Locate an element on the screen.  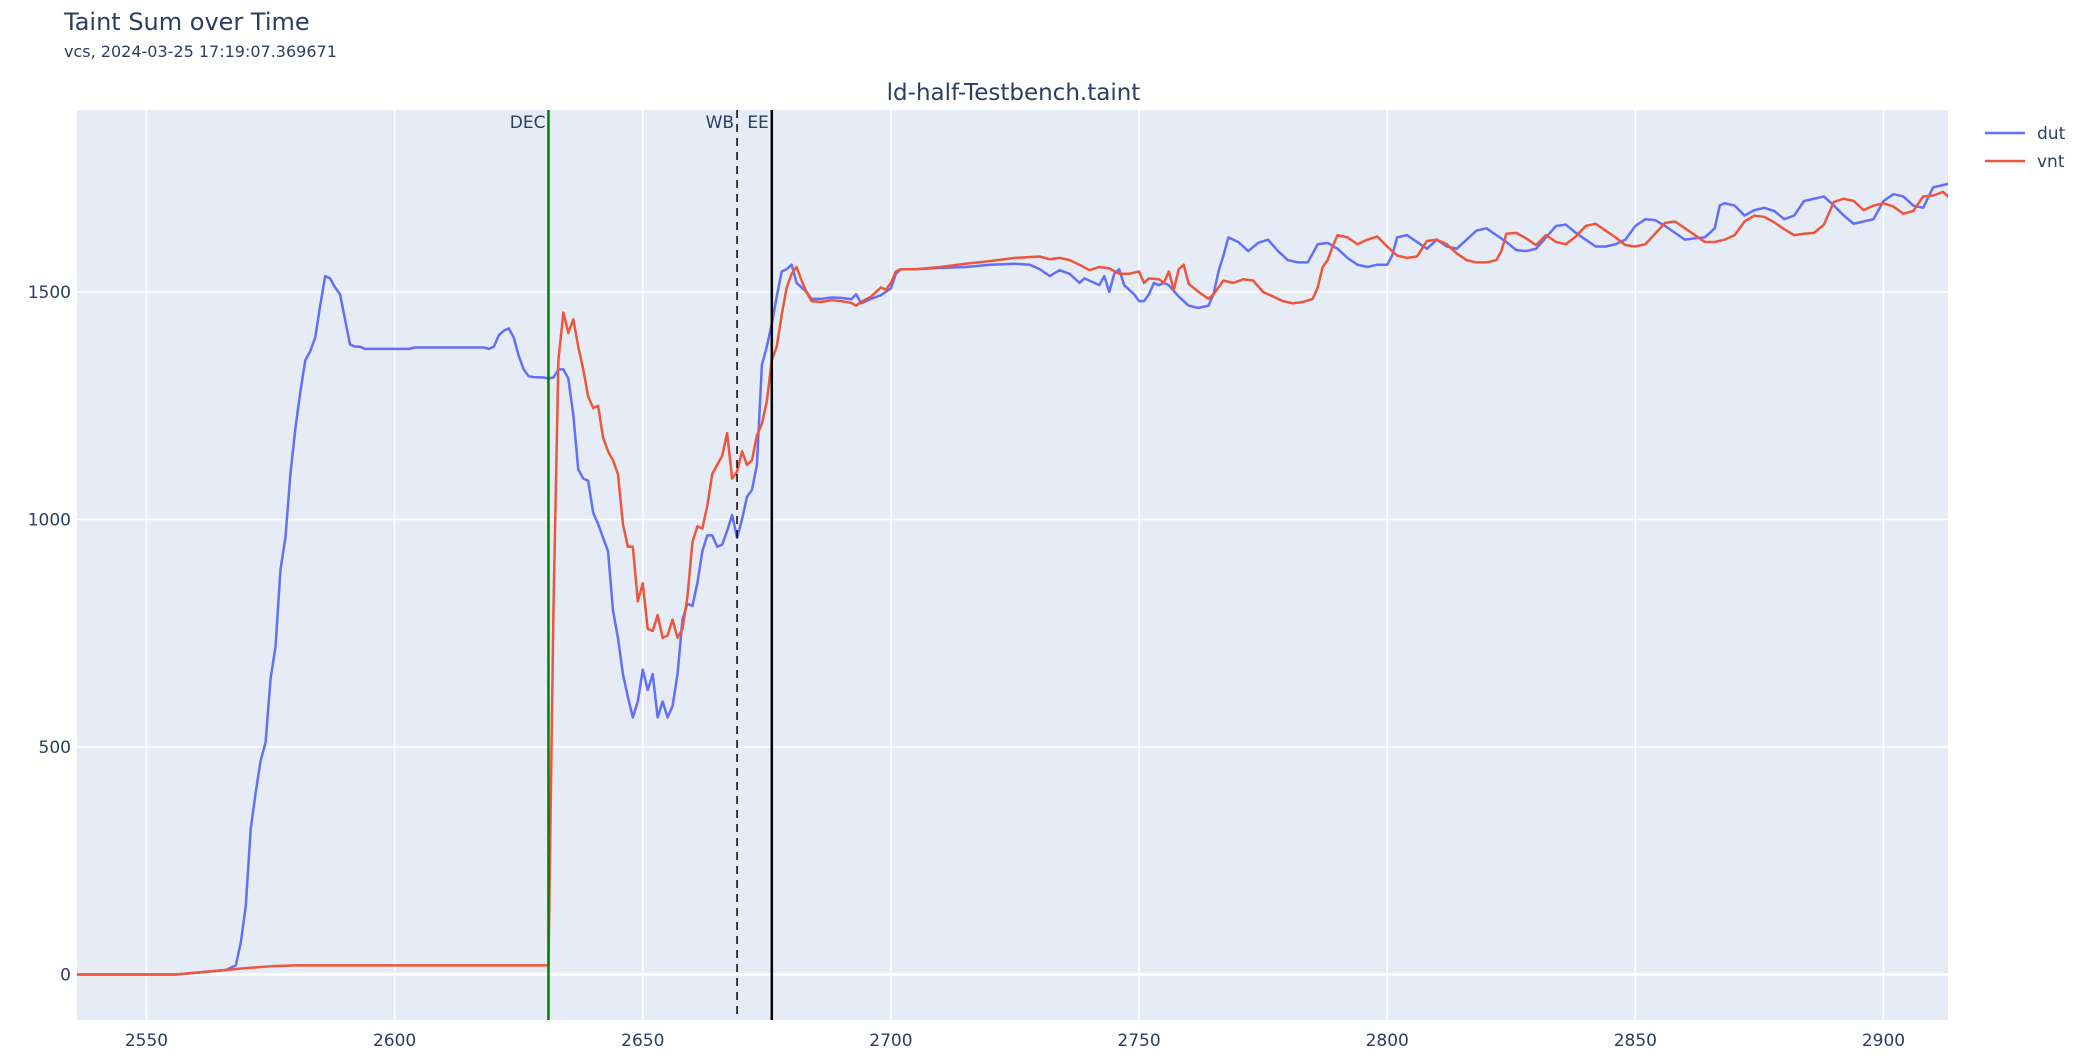
x-tick-label: 2900 is located at coordinates (1883, 1041).